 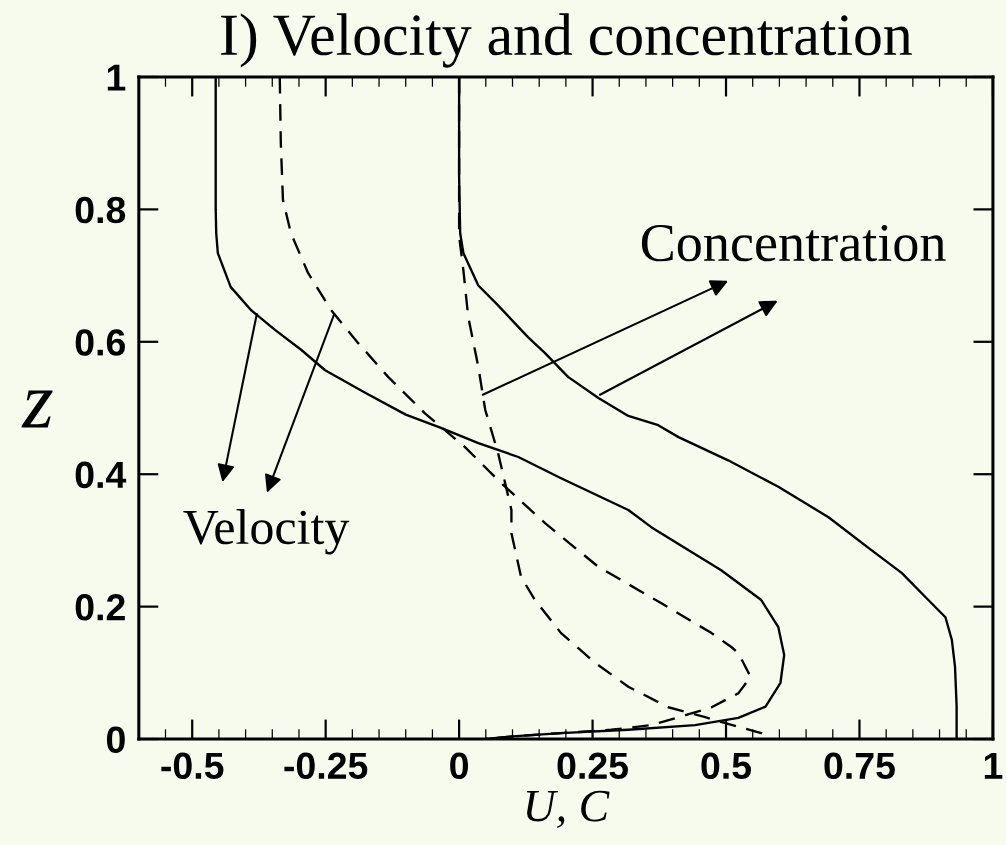 What do you see at coordinates (101, 475) in the screenshot?
I see `y-tick-label: 0.4` at bounding box center [101, 475].